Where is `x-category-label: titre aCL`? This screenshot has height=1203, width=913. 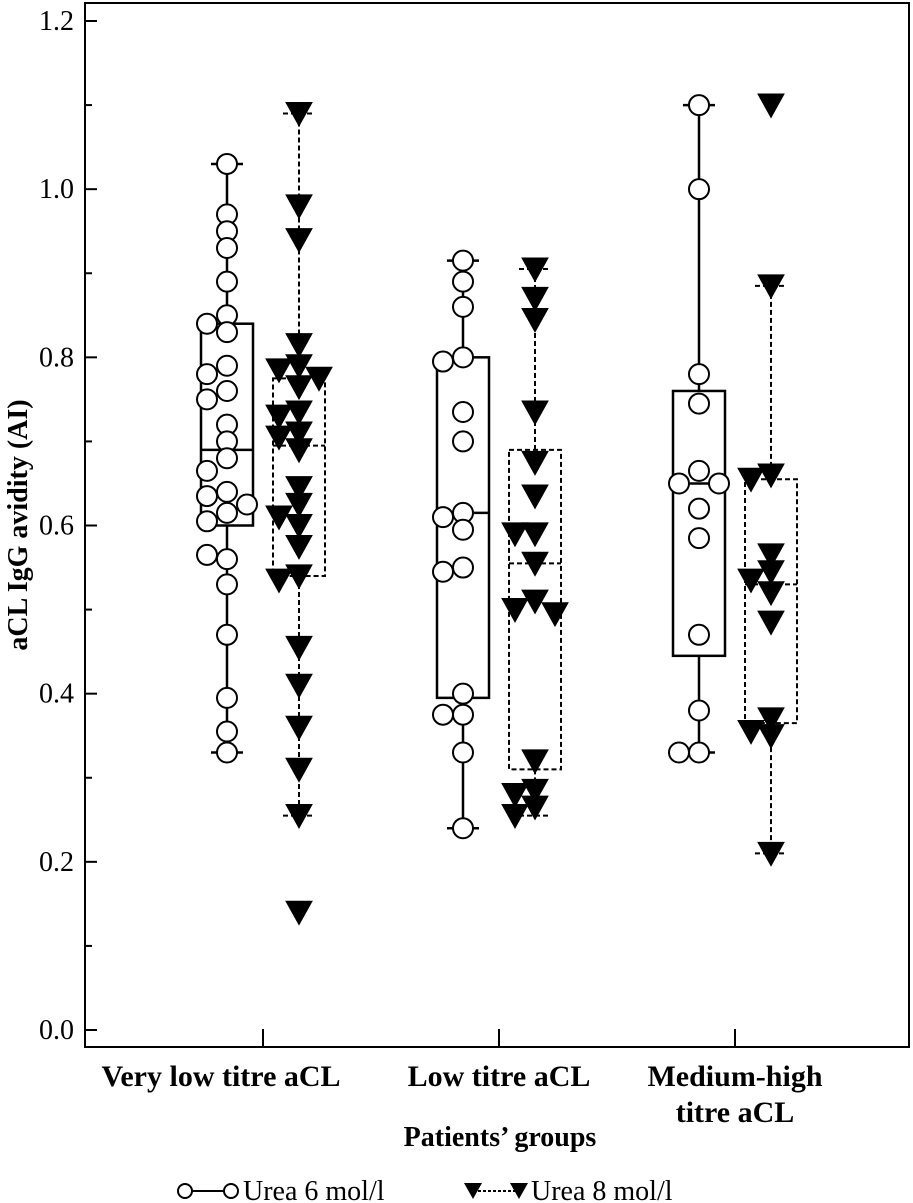
x-category-label: titre aCL is located at coordinates (735, 1112).